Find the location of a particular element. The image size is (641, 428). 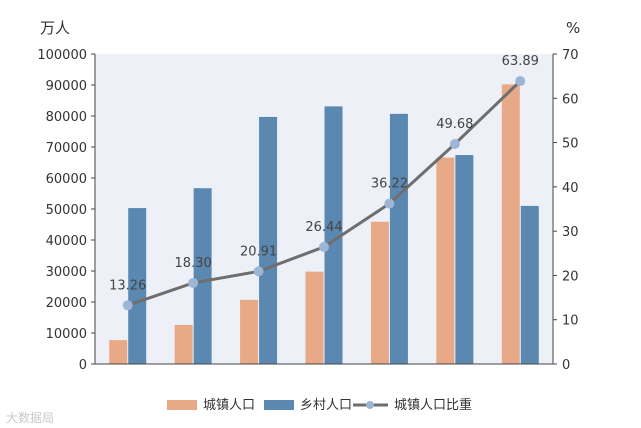

ratio-label-4: 36.22 is located at coordinates (389, 184).